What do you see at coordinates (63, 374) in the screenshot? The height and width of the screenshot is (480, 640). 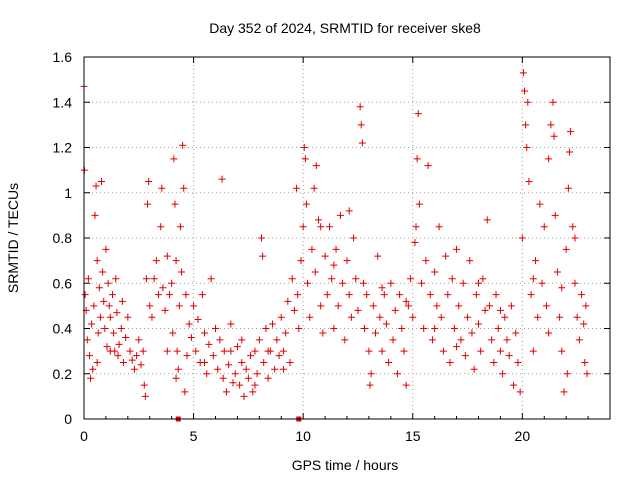 I see `y-tick-label: 0.2` at bounding box center [63, 374].